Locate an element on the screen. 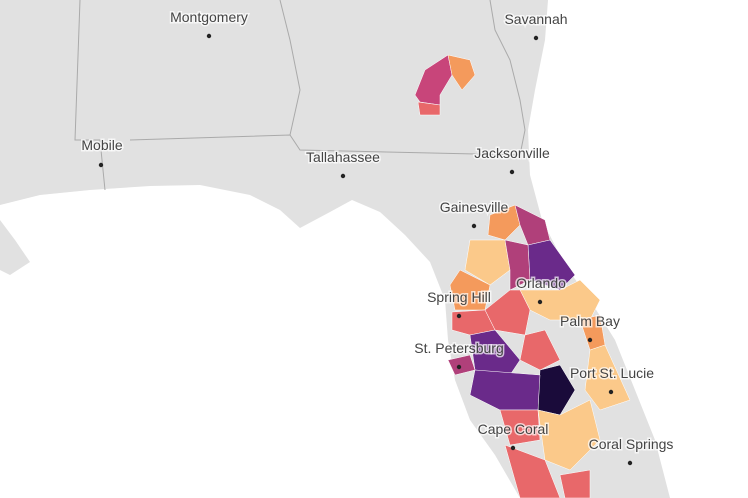 The image size is (748, 498). city-label: Cape Coral is located at coordinates (513, 429).